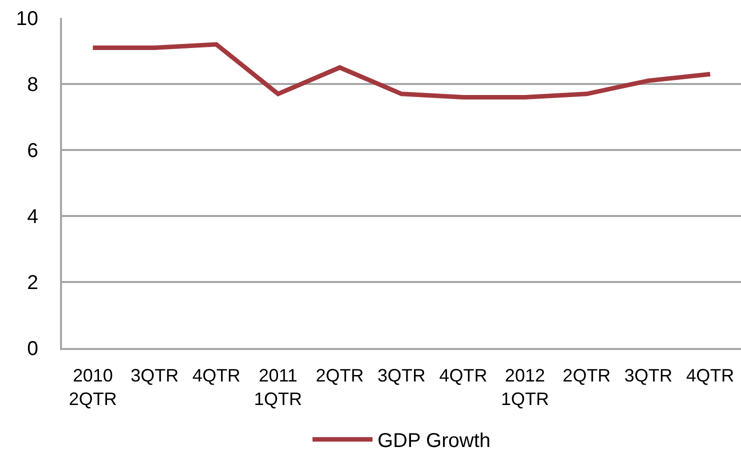 The image size is (741, 453). Describe the element at coordinates (27, 19) in the screenshot. I see `y-tick-label: 10` at that location.